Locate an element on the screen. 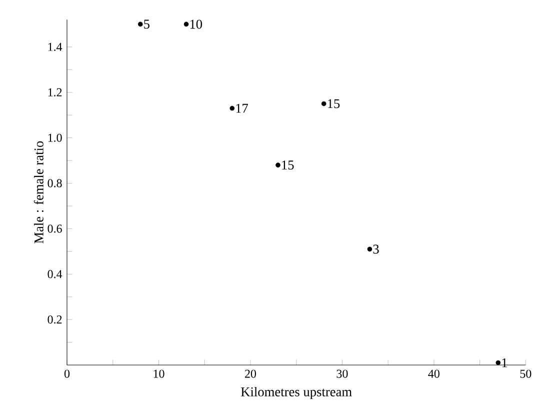 The height and width of the screenshot is (413, 534). annotation: 5 is located at coordinates (147, 24).